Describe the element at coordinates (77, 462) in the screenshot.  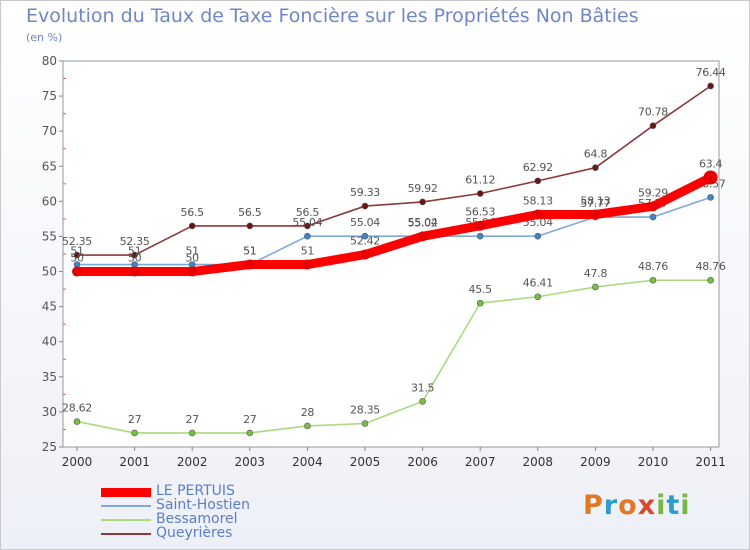
I see `x-tick-label: 2000` at that location.